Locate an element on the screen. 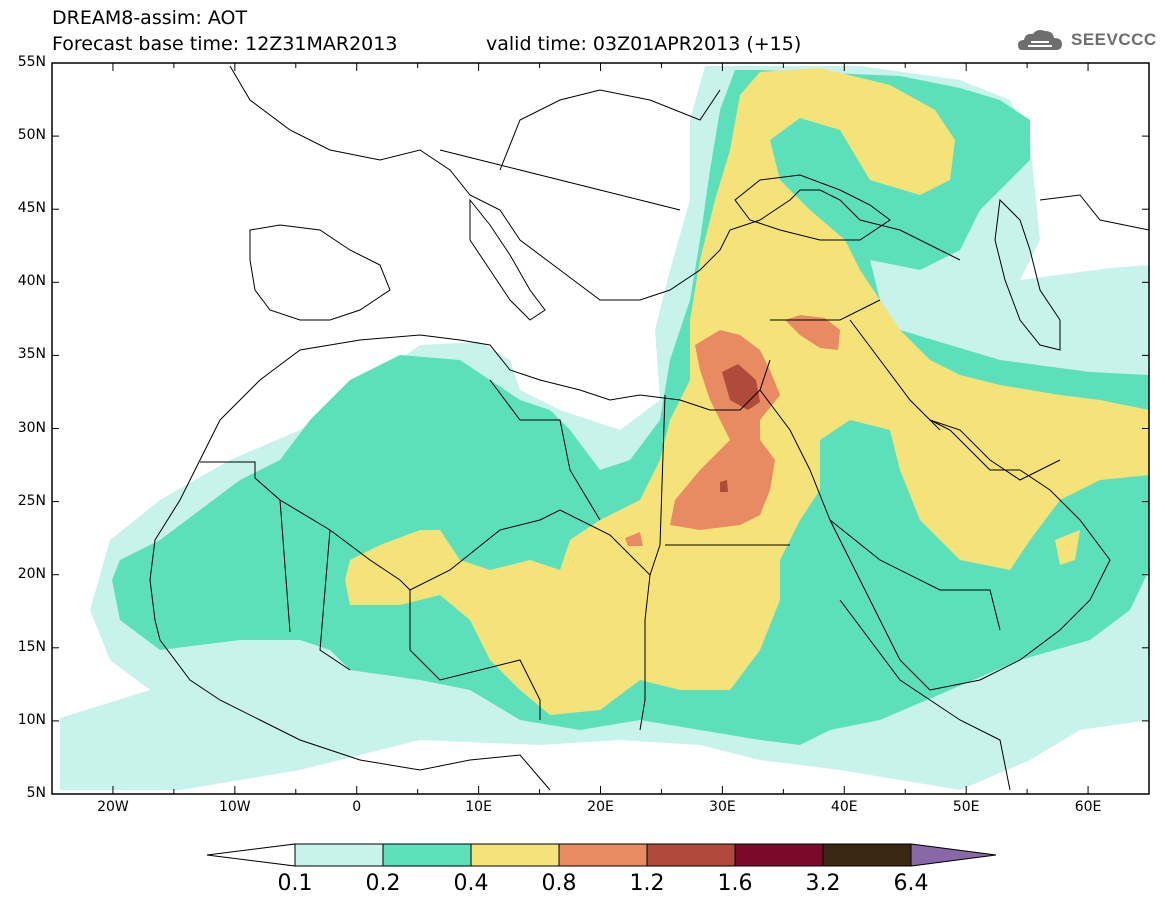  lat-label: 35N is located at coordinates (31, 354).